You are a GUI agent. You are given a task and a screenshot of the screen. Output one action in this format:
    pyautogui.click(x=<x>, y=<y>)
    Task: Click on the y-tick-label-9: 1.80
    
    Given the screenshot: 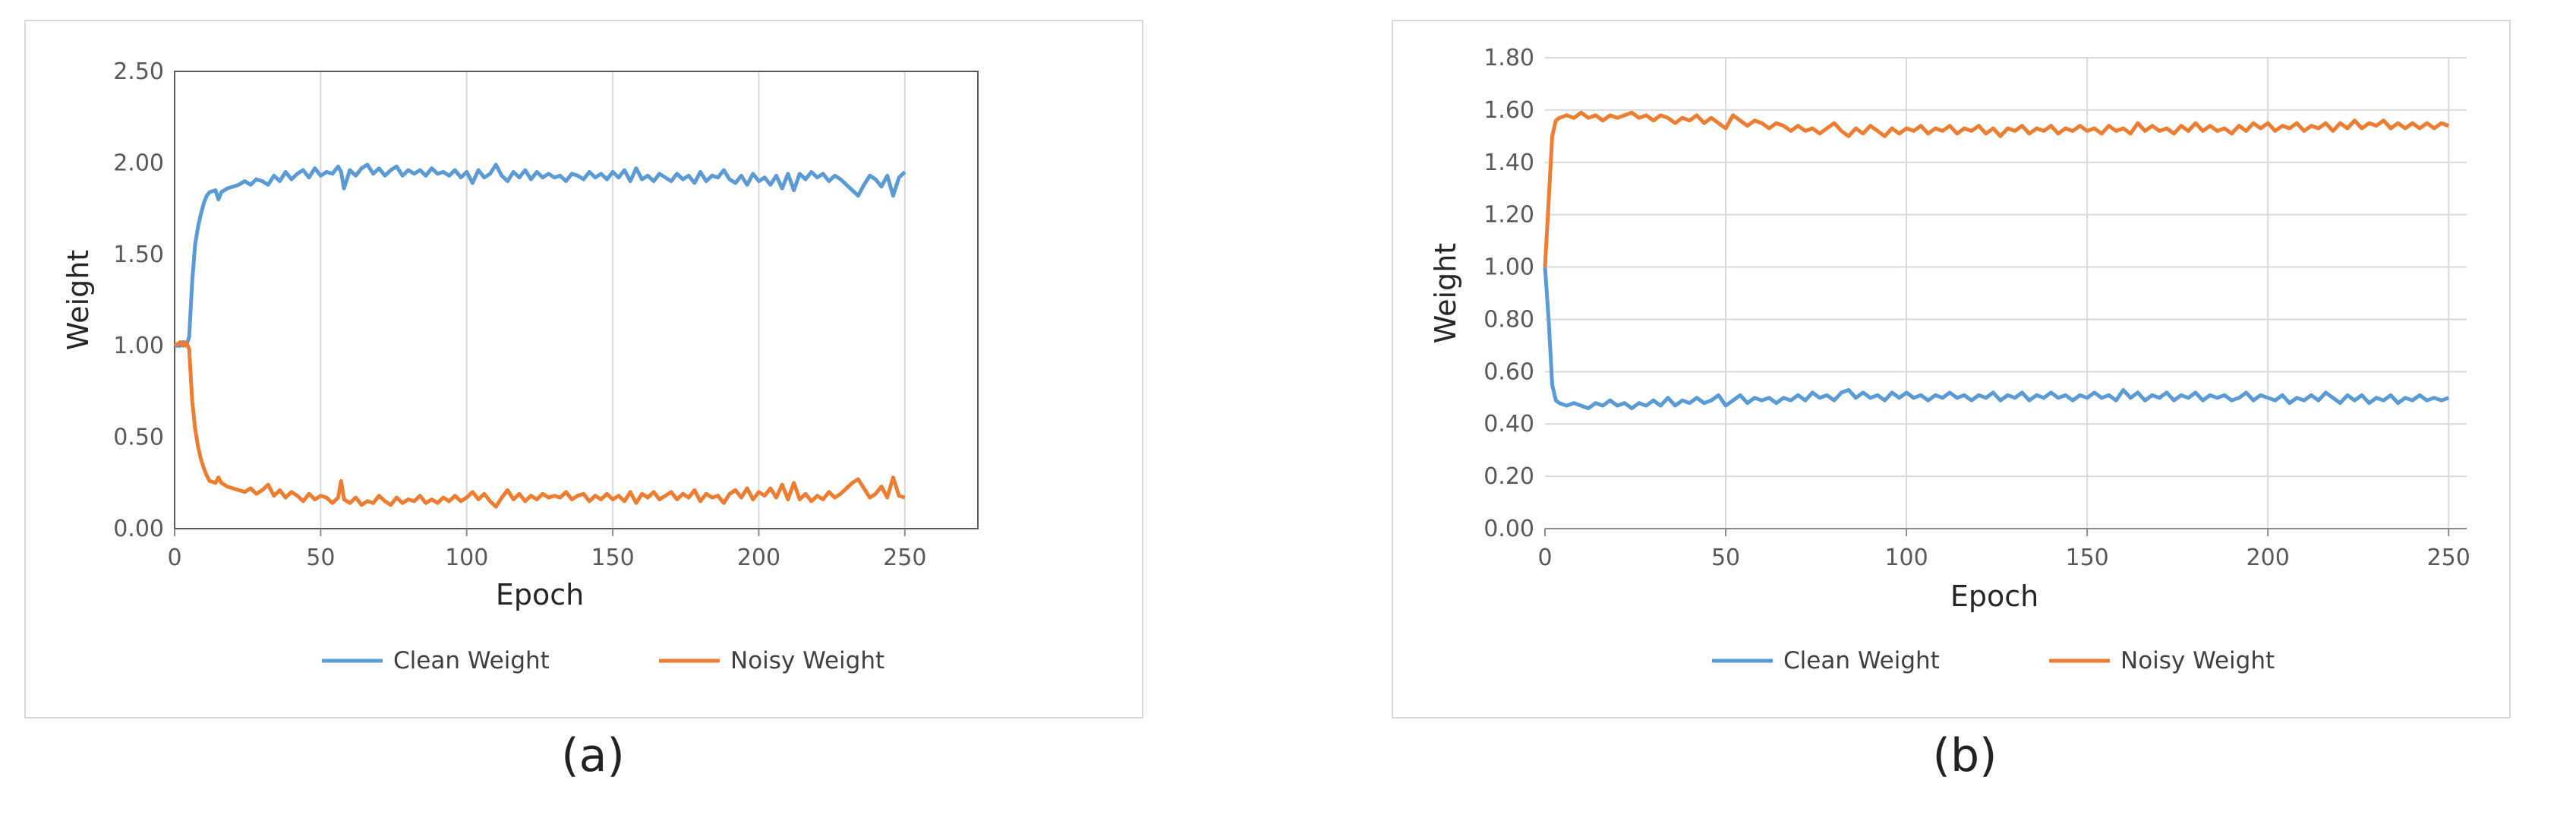 What is the action you would take?
    pyautogui.click(x=1508, y=58)
    